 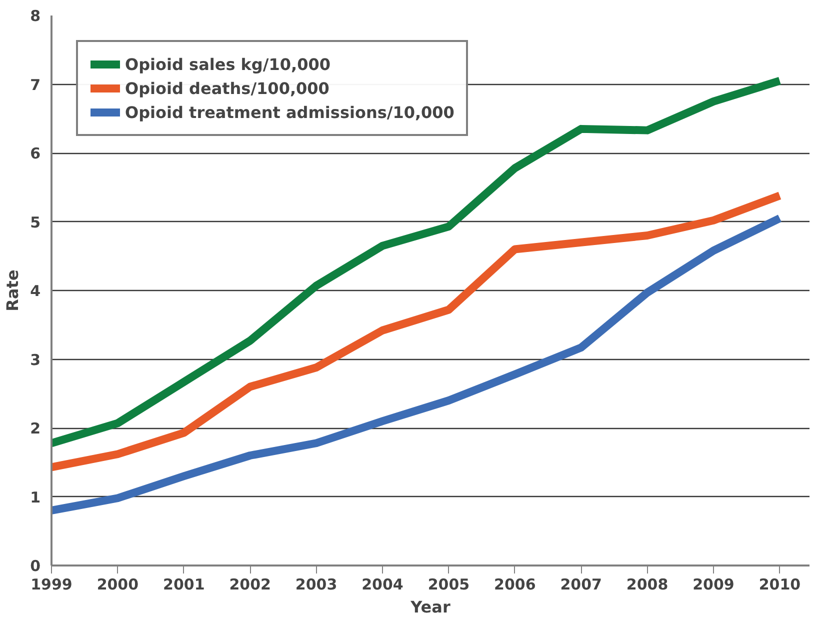 I want to click on x-tick-label: 2001, so click(x=184, y=585).